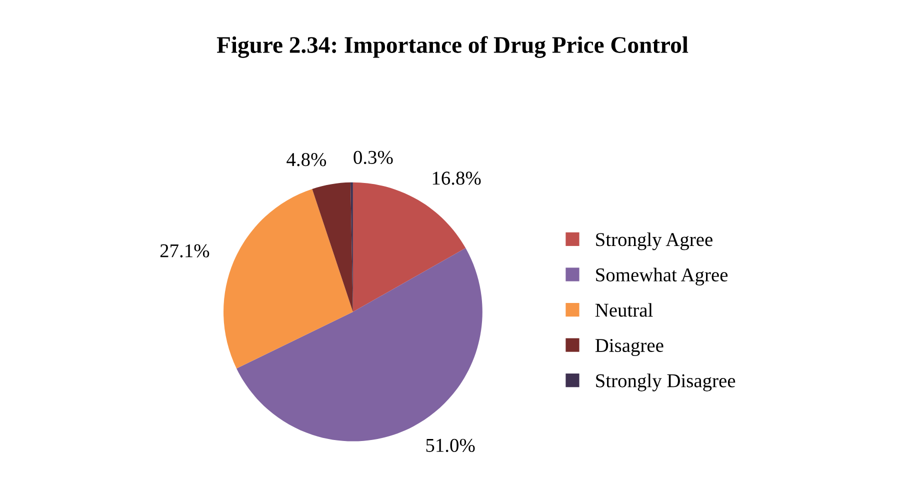 This screenshot has height=495, width=905. I want to click on legend-label: Somewhat Agree, so click(662, 277).